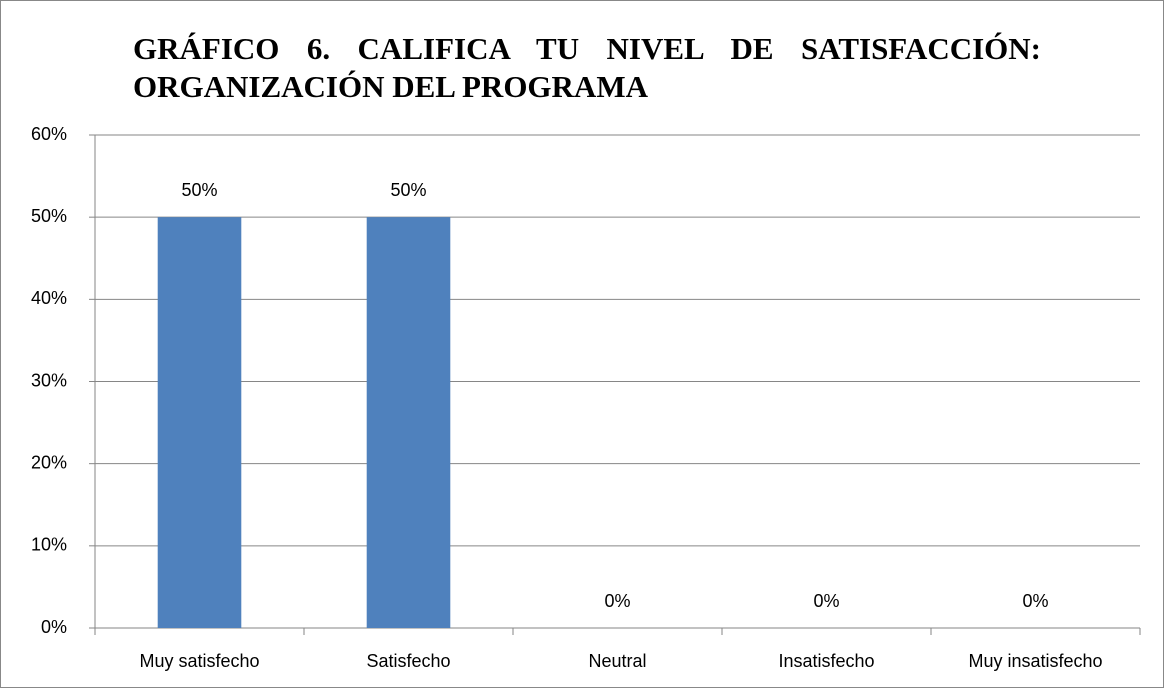 The width and height of the screenshot is (1164, 688). What do you see at coordinates (617, 661) in the screenshot?
I see `x-tick-label: Neutral` at bounding box center [617, 661].